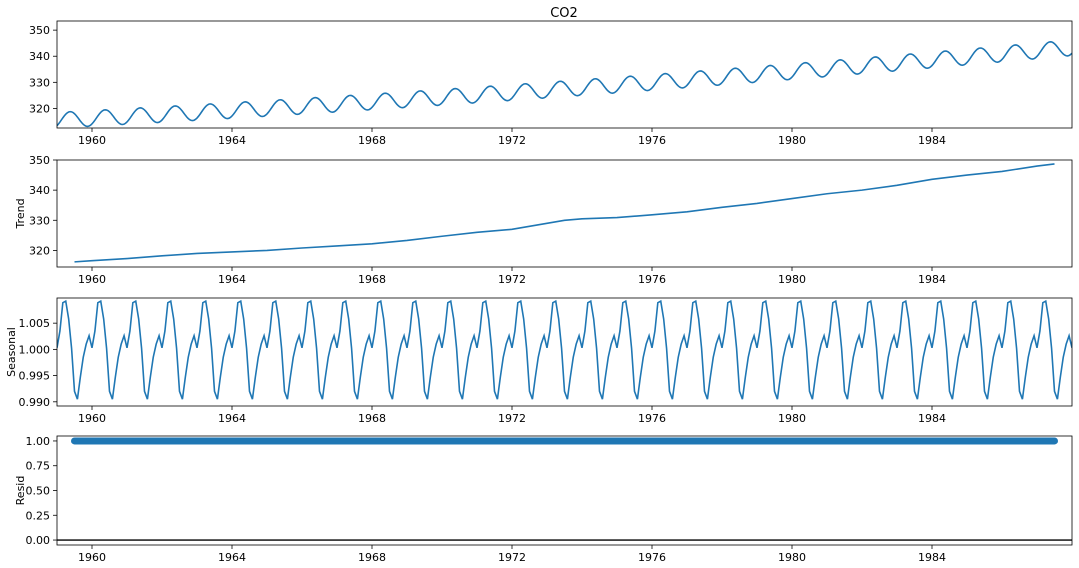  I want to click on y-tick-label: 0.990, so click(35, 402).